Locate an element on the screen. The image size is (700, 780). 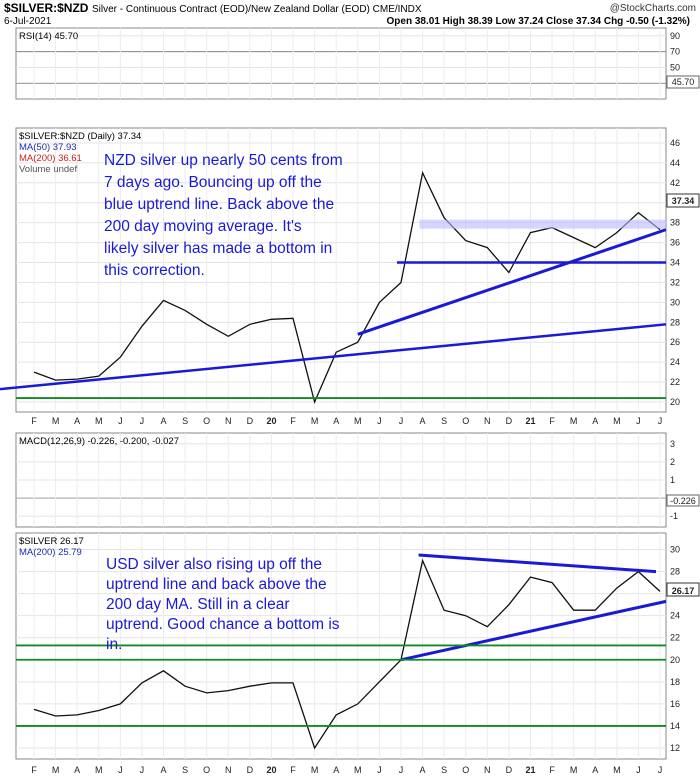
rsi-y-tick: 90 is located at coordinates (675, 36).